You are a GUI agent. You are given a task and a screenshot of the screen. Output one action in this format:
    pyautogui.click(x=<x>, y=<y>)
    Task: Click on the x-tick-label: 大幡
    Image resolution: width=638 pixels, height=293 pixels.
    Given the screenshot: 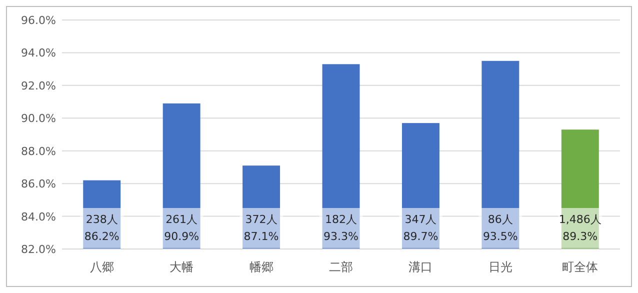 What is the action you would take?
    pyautogui.click(x=182, y=267)
    